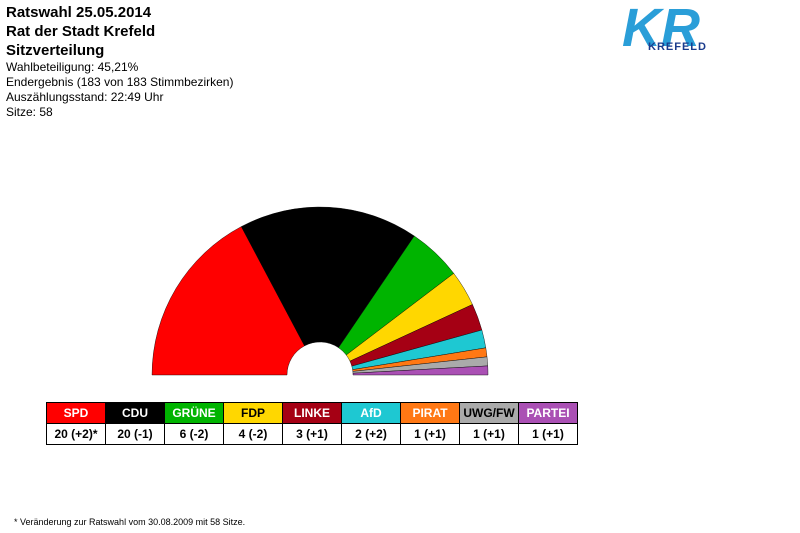 This screenshot has height=533, width=800. What do you see at coordinates (135, 413) in the screenshot?
I see `party-label-cdu: CDU` at bounding box center [135, 413].